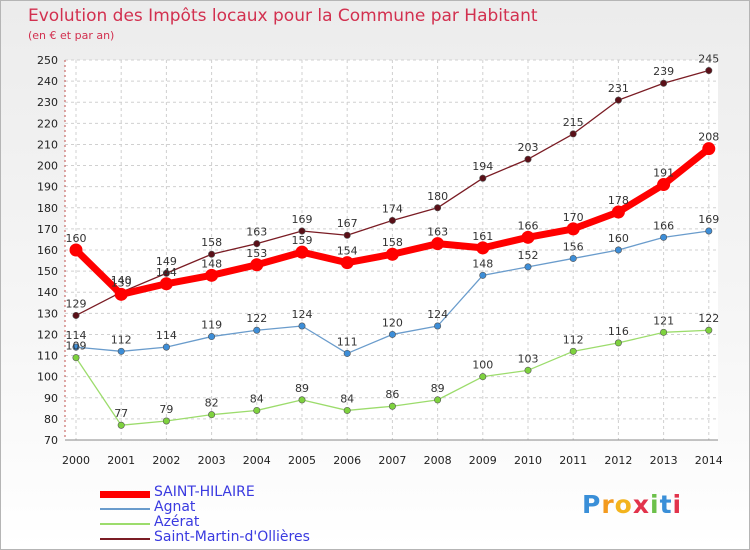 This screenshot has width=750, height=550. I want to click on y-tick-label: 220, so click(47, 123).